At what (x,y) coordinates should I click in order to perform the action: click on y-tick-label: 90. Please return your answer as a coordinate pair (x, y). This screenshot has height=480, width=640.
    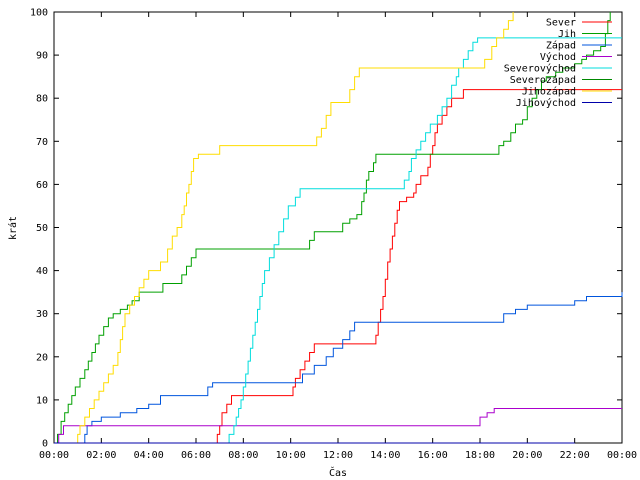
    Looking at the image, I should click on (42, 56).